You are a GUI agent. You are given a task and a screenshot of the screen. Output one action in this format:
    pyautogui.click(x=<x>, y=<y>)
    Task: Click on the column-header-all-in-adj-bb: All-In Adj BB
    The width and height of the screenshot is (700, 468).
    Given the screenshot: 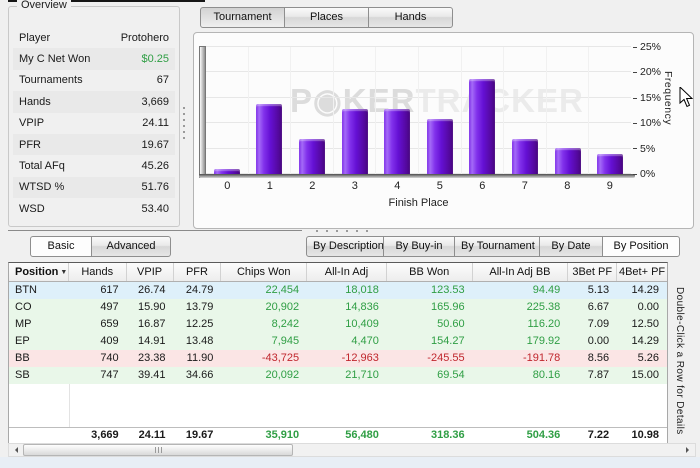 What is the action you would take?
    pyautogui.click(x=521, y=272)
    